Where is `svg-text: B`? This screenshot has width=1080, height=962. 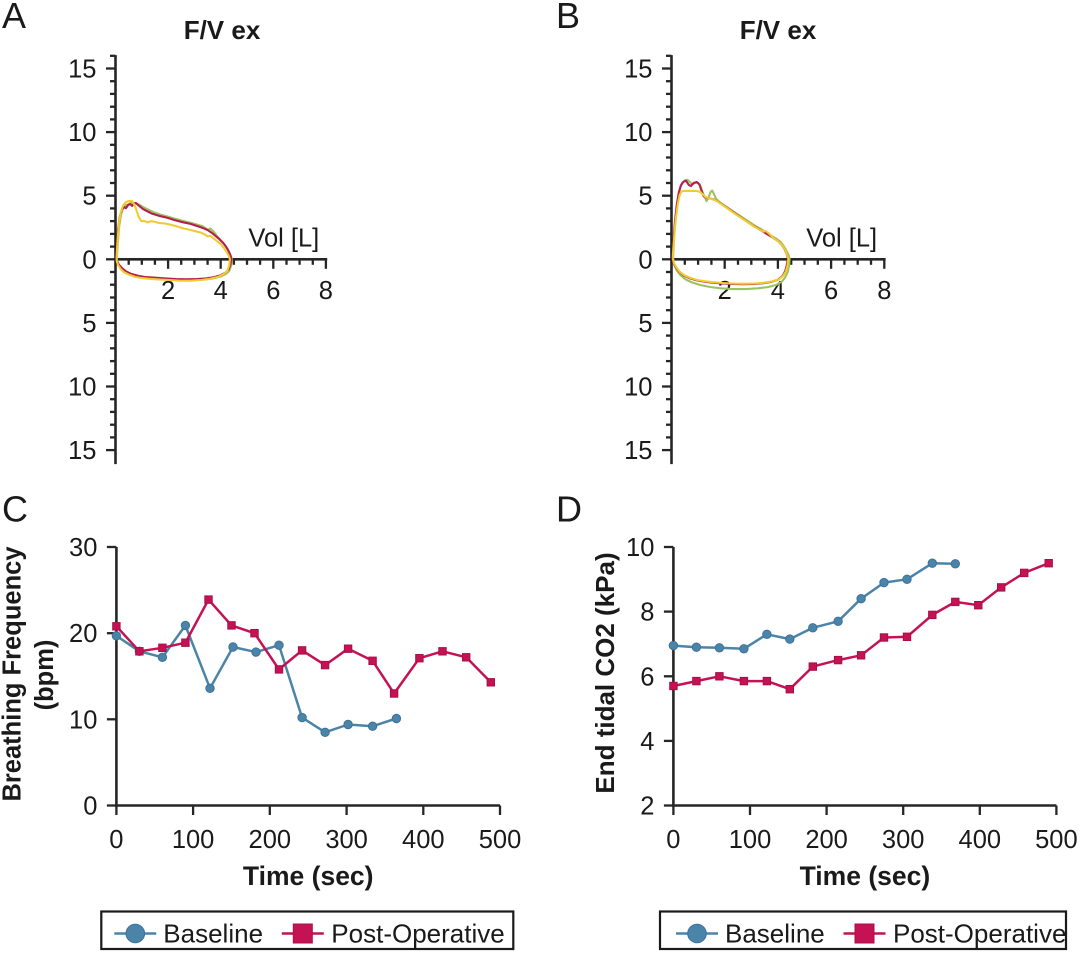
svg-text: B is located at coordinates (568, 18).